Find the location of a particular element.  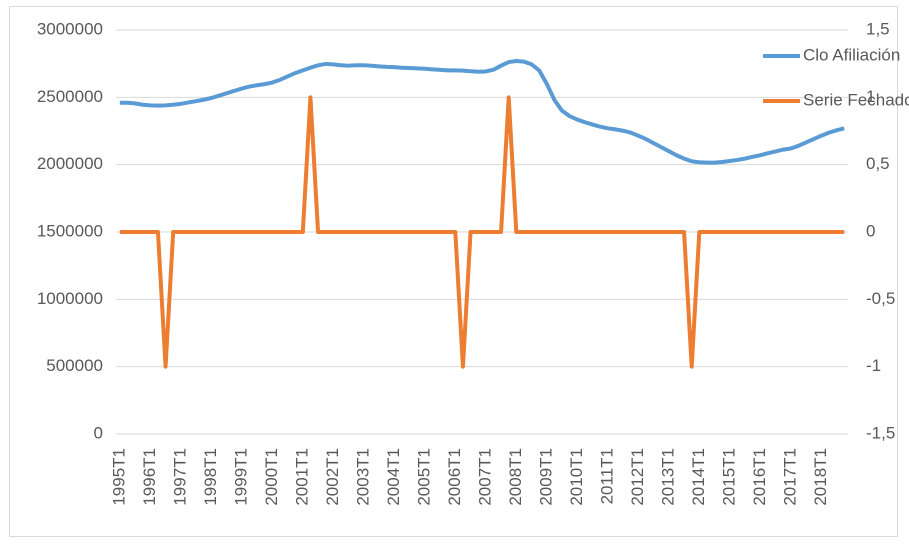

x-tick-label: 2015T1 is located at coordinates (728, 477).